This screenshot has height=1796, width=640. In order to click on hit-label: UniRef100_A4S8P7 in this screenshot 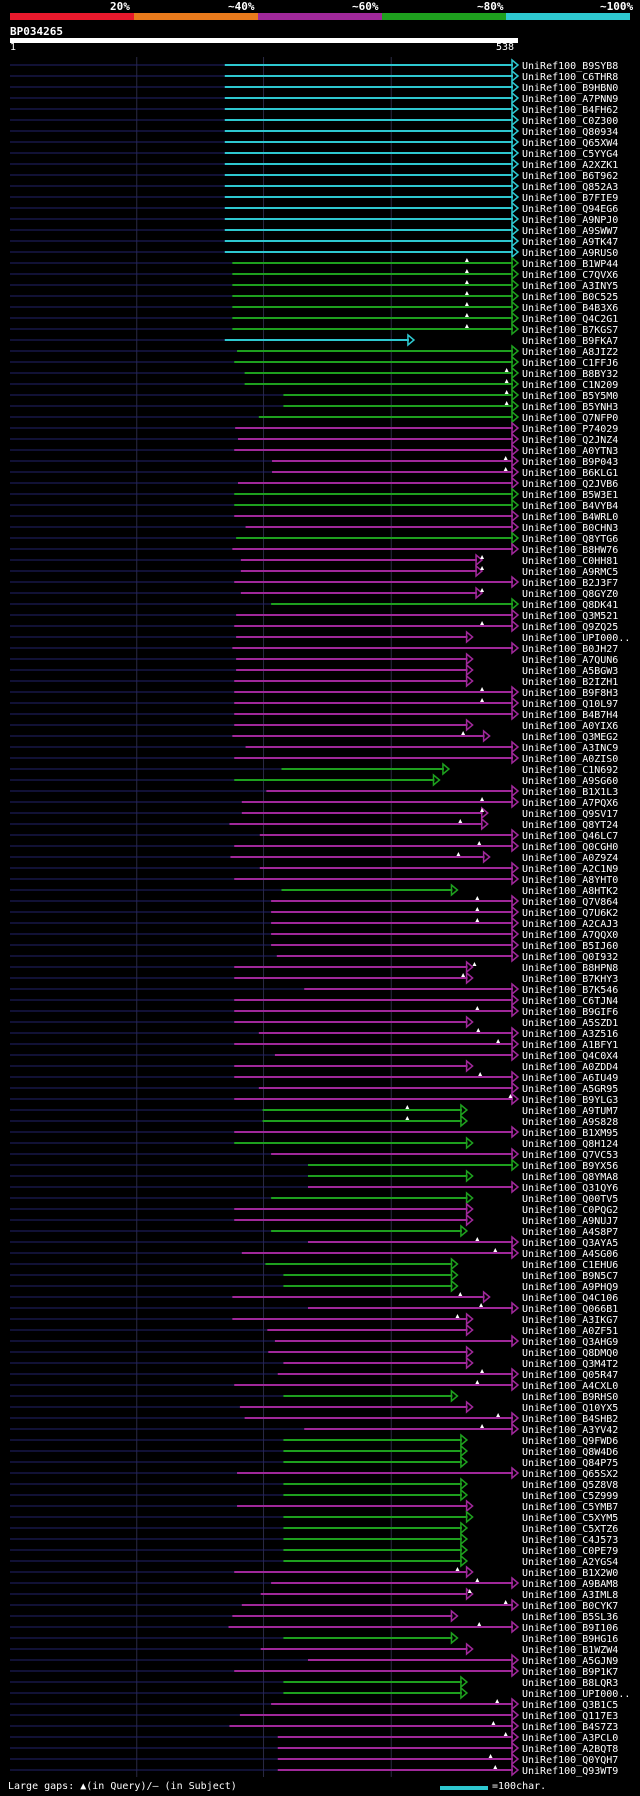, I will do `click(570, 1232)`.